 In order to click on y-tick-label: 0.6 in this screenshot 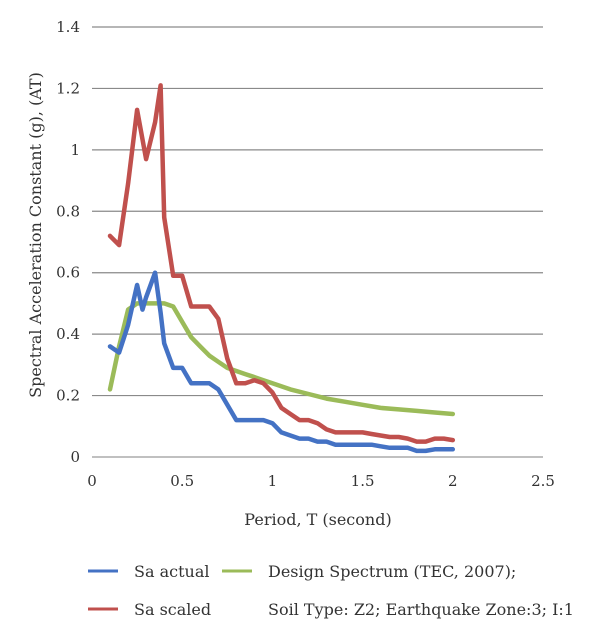, I will do `click(68, 273)`.